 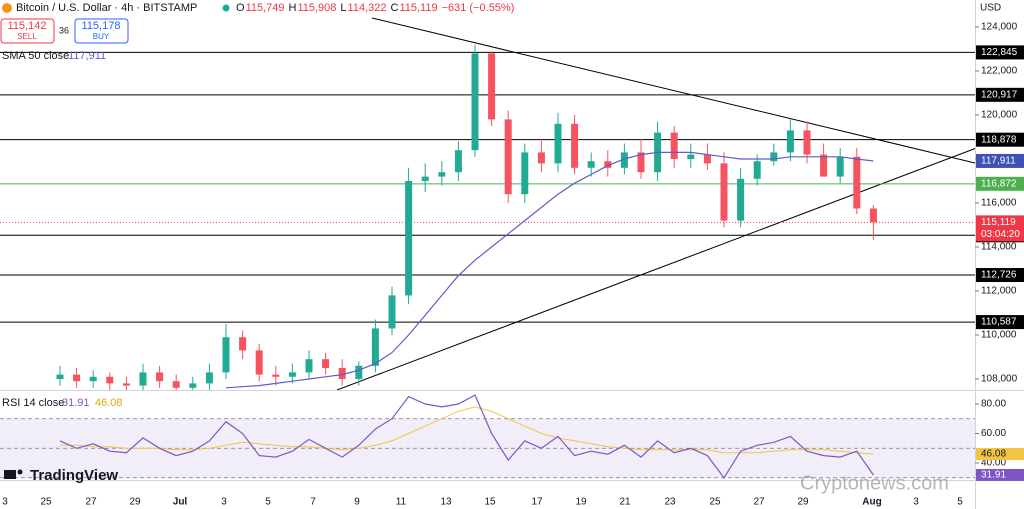 I want to click on rsi-badge, so click(x=1000, y=454).